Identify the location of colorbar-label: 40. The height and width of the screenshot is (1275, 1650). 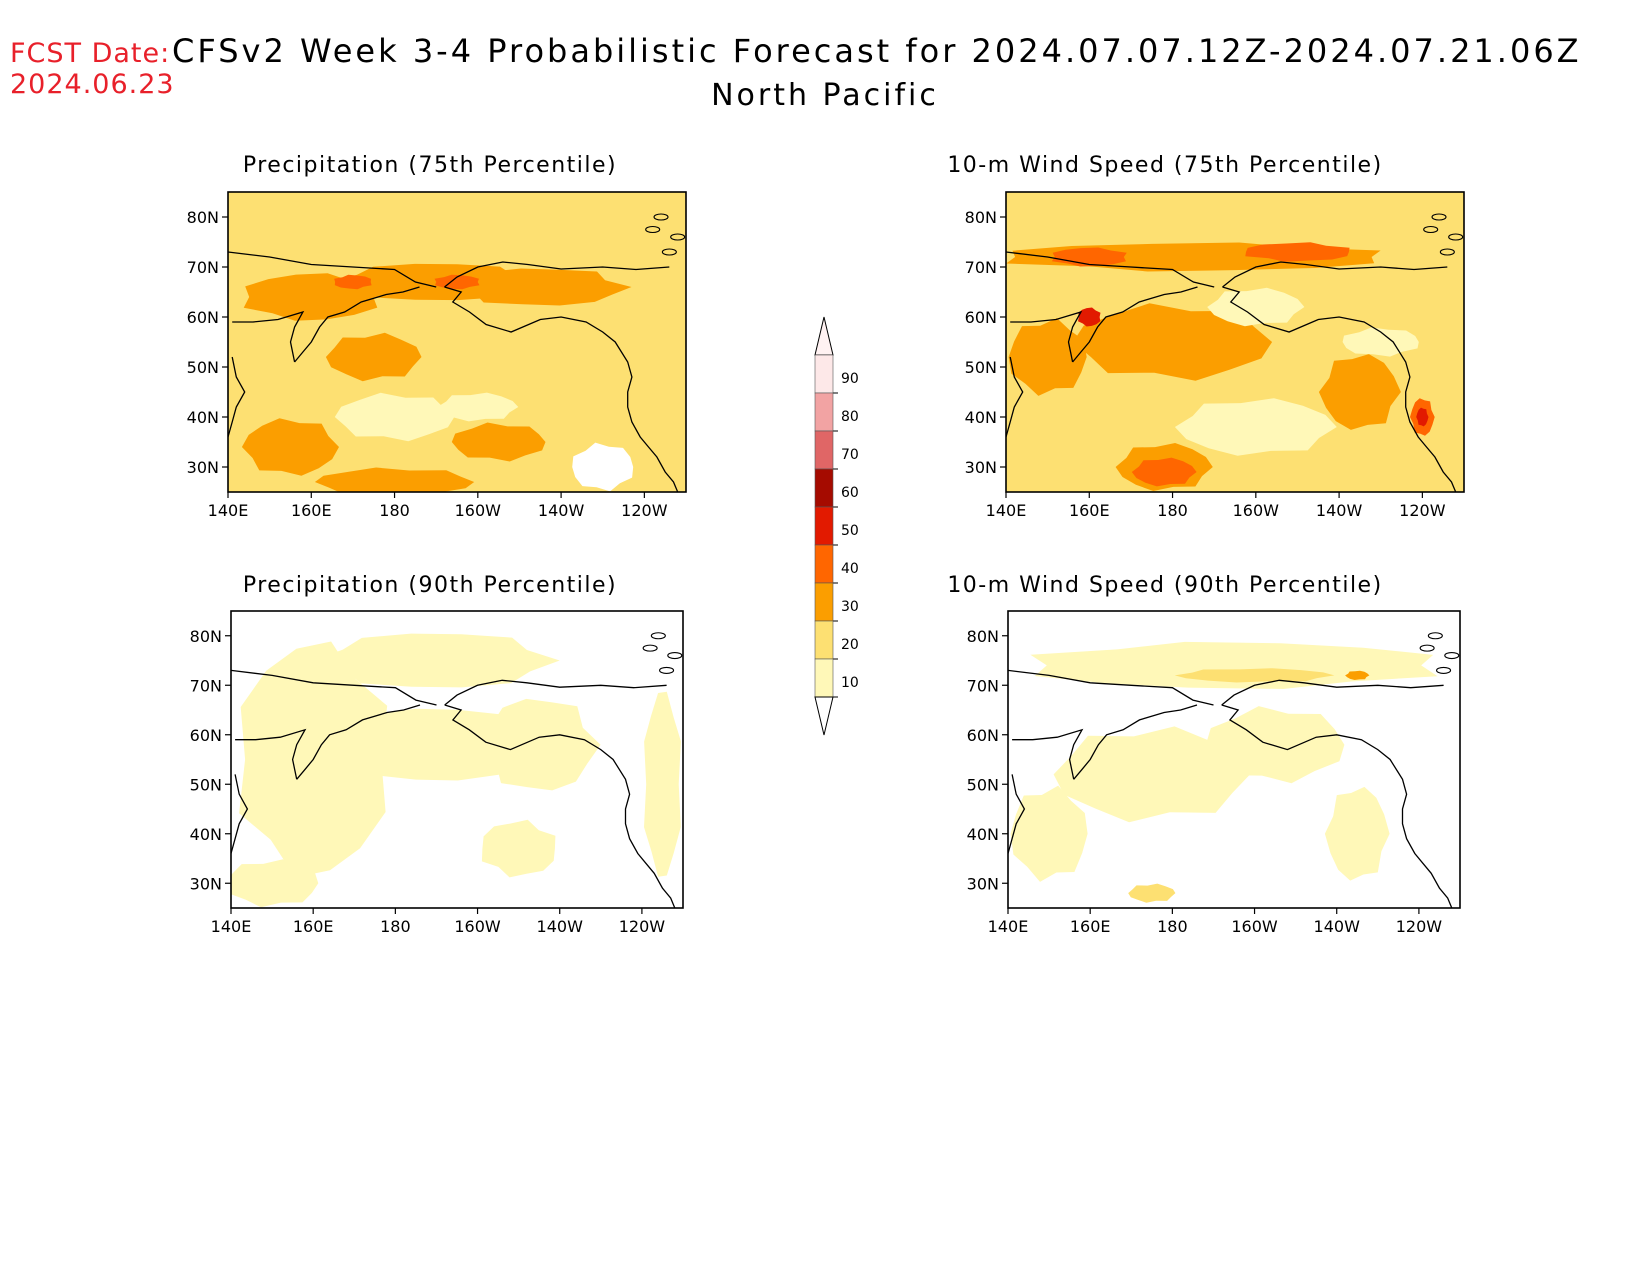
(850, 569).